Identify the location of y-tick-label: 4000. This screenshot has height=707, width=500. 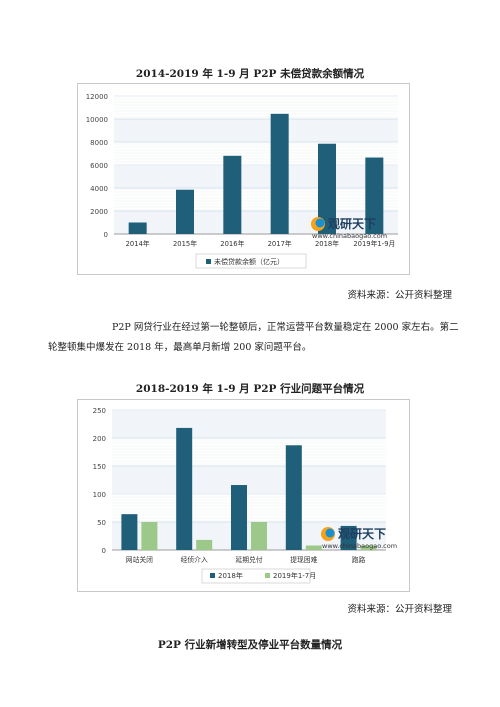
(99, 189).